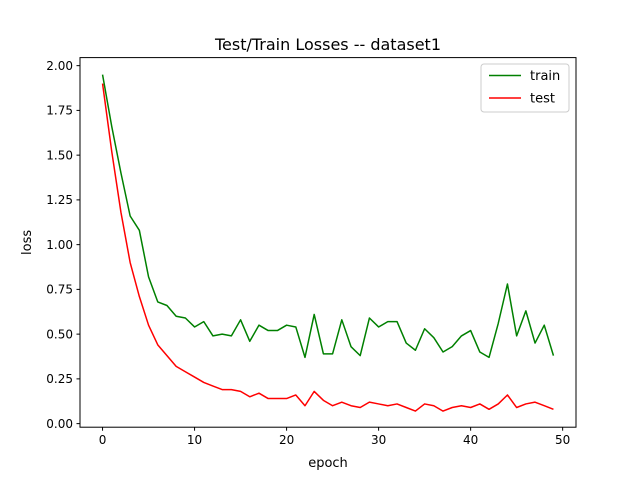 The height and width of the screenshot is (480, 640). What do you see at coordinates (562, 440) in the screenshot?
I see `x-tick-label: 50` at bounding box center [562, 440].